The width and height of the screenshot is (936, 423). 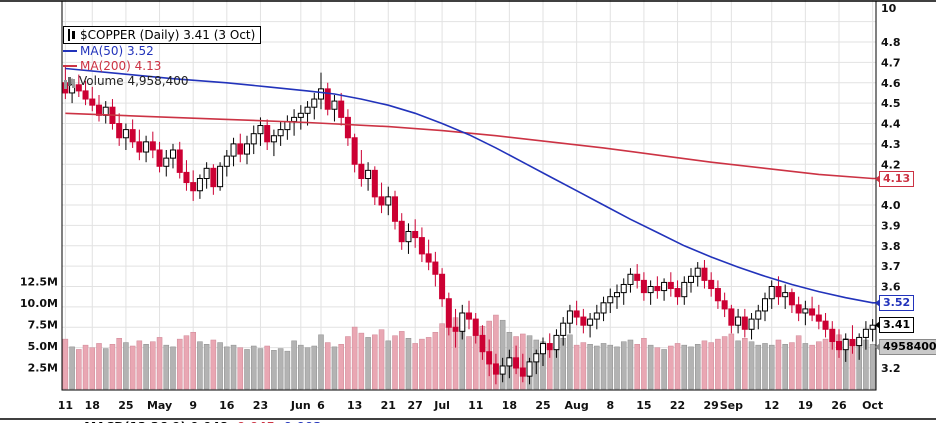 What do you see at coordinates (894, 178) in the screenshot?
I see `ma200-value-badge: 4.13` at bounding box center [894, 178].